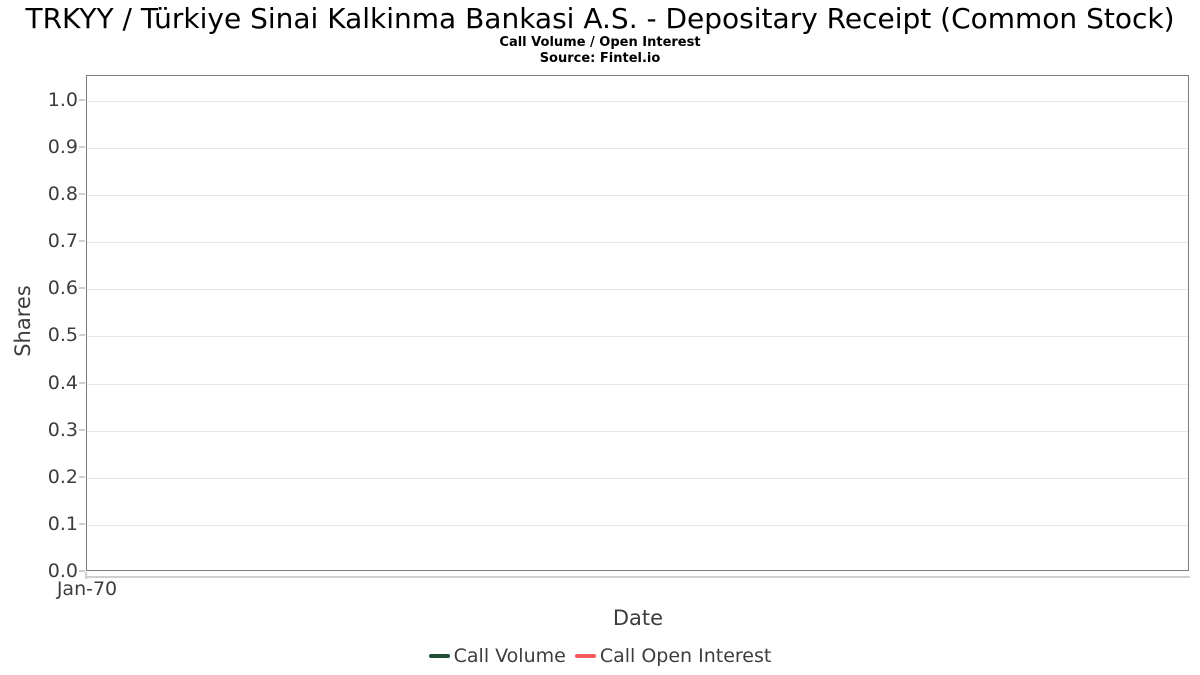  What do you see at coordinates (62, 523) in the screenshot?
I see `y-tick-label: 0.1` at bounding box center [62, 523].